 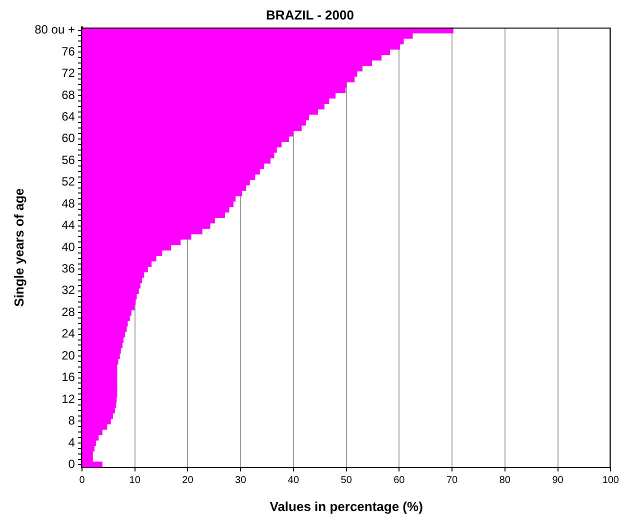 What do you see at coordinates (69, 311) in the screenshot?
I see `y-tick-label: 28` at bounding box center [69, 311].